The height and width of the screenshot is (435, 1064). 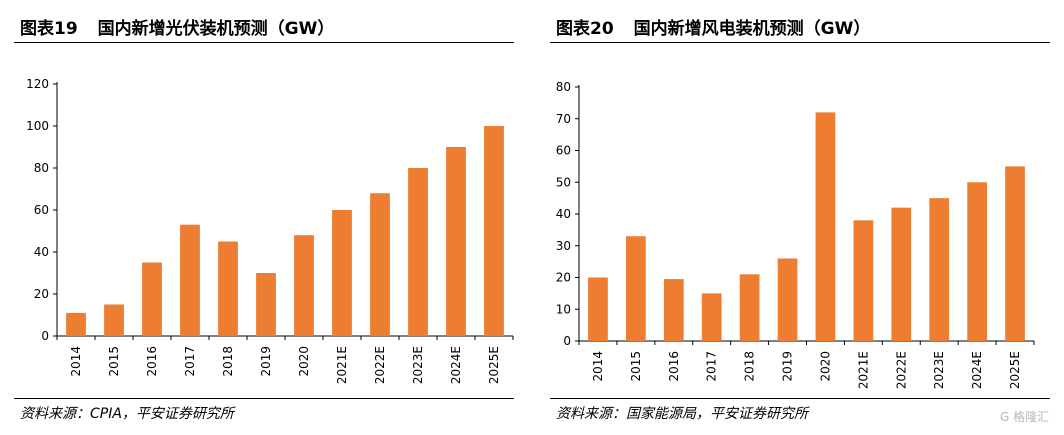 I want to click on figure-title: 国内新增光伏装机预测（GW）, so click(x=216, y=29).